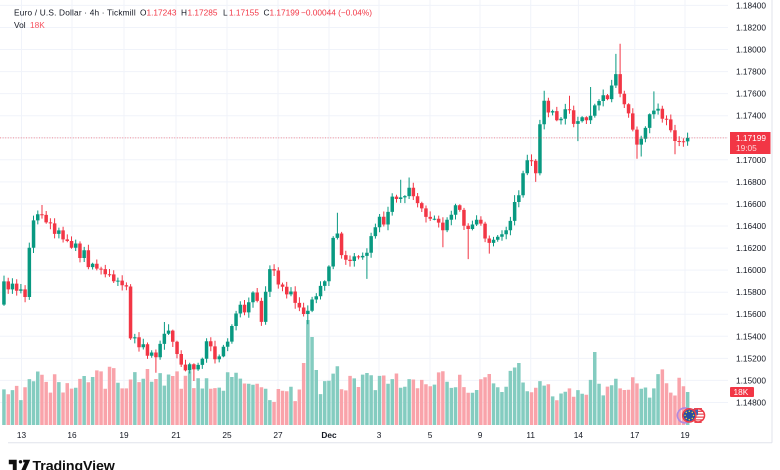 The image size is (780, 470). Describe the element at coordinates (751, 292) in the screenshot. I see `svg-text: 1.15800` at that location.